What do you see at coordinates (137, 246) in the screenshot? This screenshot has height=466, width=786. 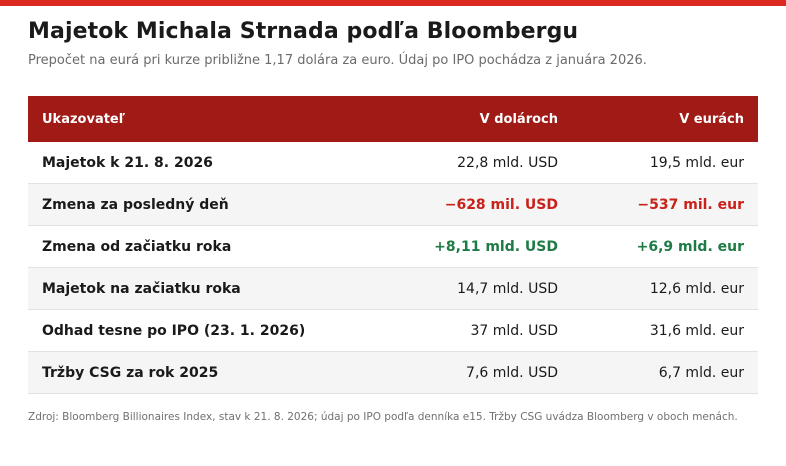 I see `row-label: Zmena od začiatku roka` at bounding box center [137, 246].